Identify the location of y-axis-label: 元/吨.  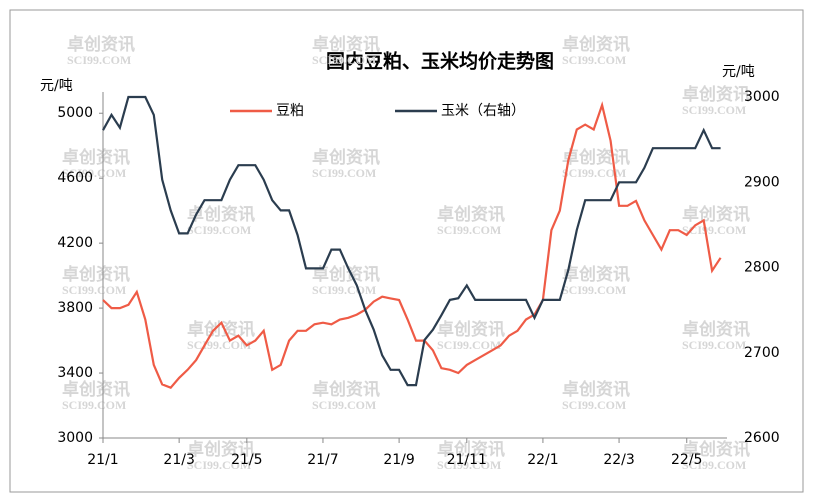
(56, 86).